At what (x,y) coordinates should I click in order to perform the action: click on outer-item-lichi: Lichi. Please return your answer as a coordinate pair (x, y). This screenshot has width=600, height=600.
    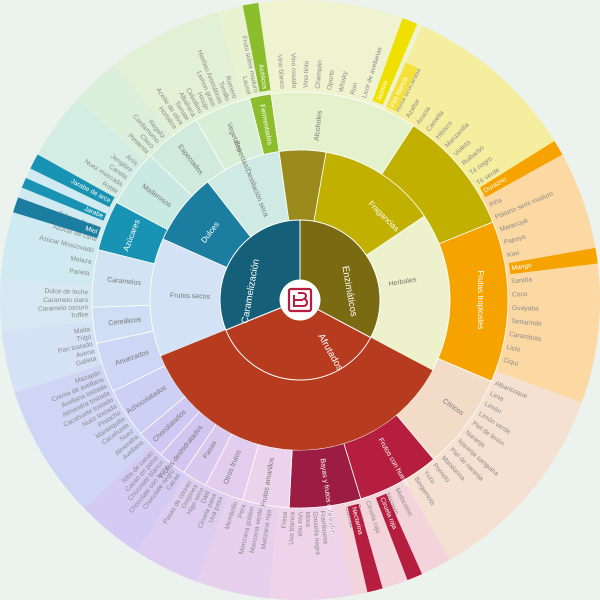
    Looking at the image, I should click on (513, 349).